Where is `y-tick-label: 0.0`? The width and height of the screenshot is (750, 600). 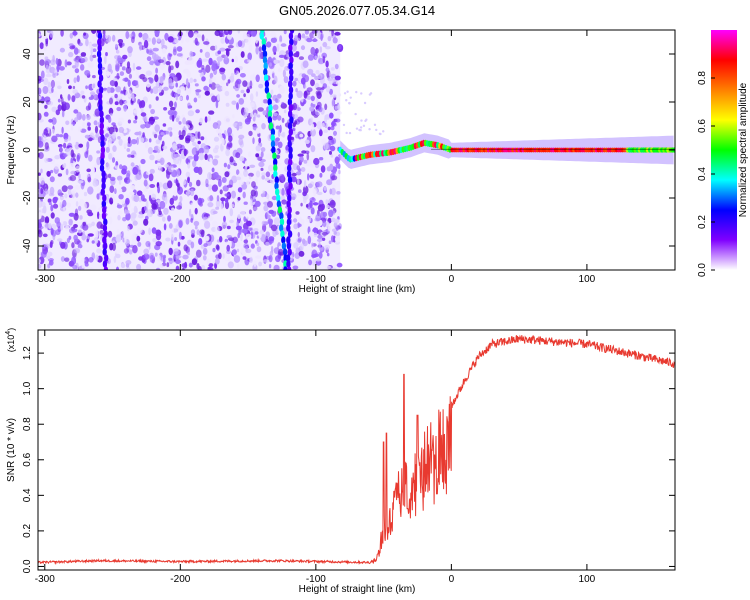 y-tick-label: 0.0 is located at coordinates (27, 566).